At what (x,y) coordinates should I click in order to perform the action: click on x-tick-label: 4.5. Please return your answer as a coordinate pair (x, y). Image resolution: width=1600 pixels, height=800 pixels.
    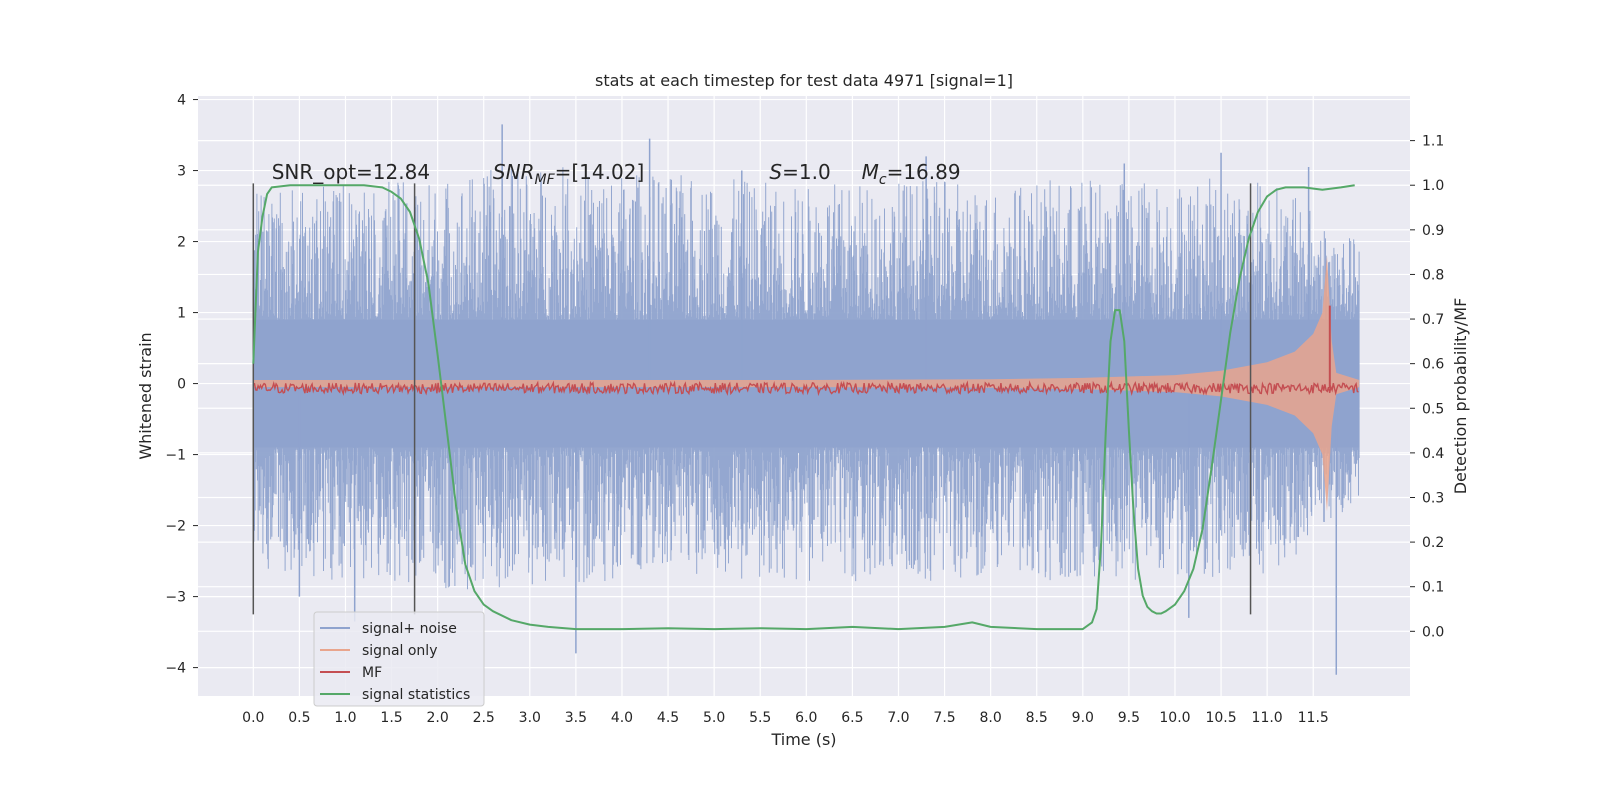
    Looking at the image, I should click on (668, 718).